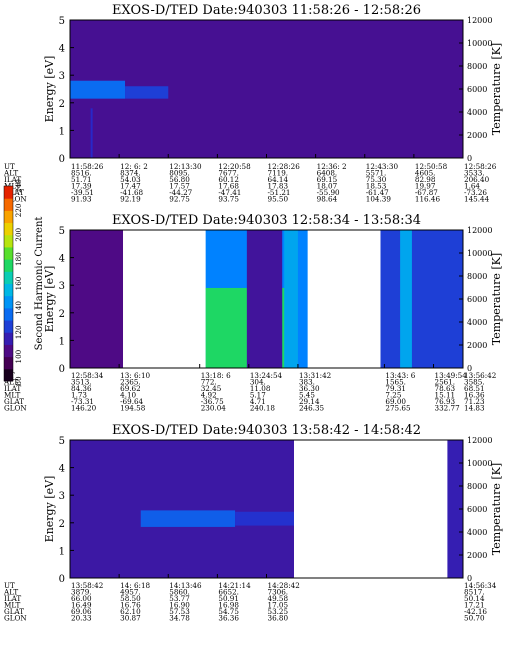 Image resolution: width=505 pixels, height=649 pixels. I want to click on colorbar-tick-label: 140, so click(18, 308).